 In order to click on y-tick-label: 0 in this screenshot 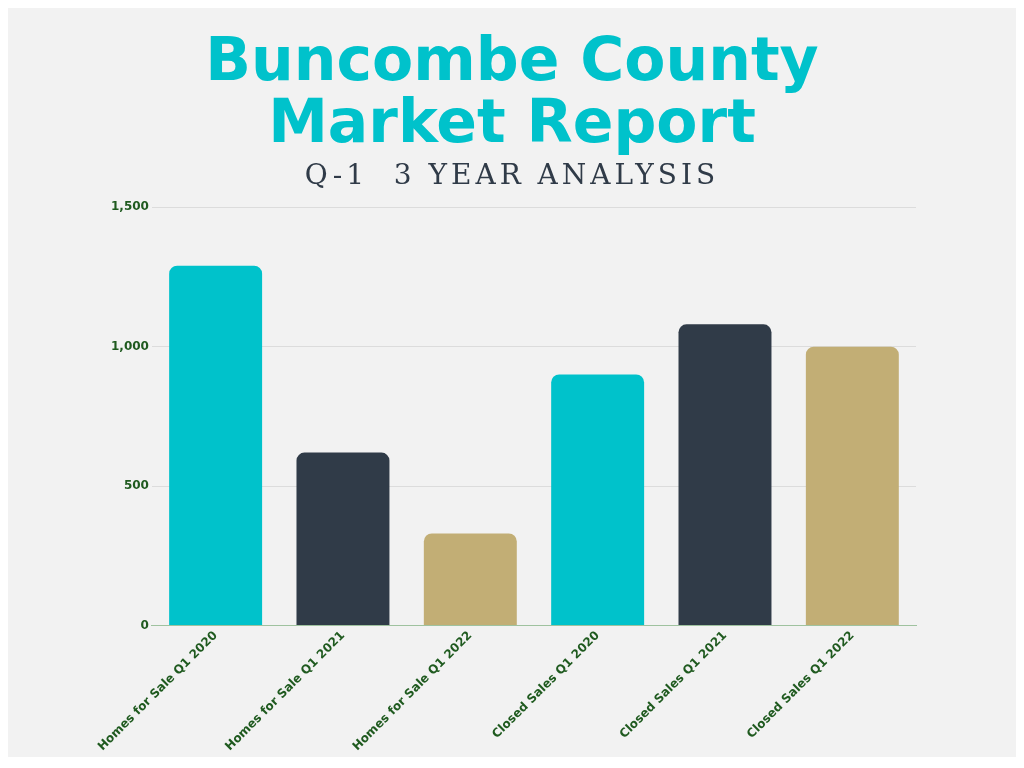, I will do `click(144, 624)`.